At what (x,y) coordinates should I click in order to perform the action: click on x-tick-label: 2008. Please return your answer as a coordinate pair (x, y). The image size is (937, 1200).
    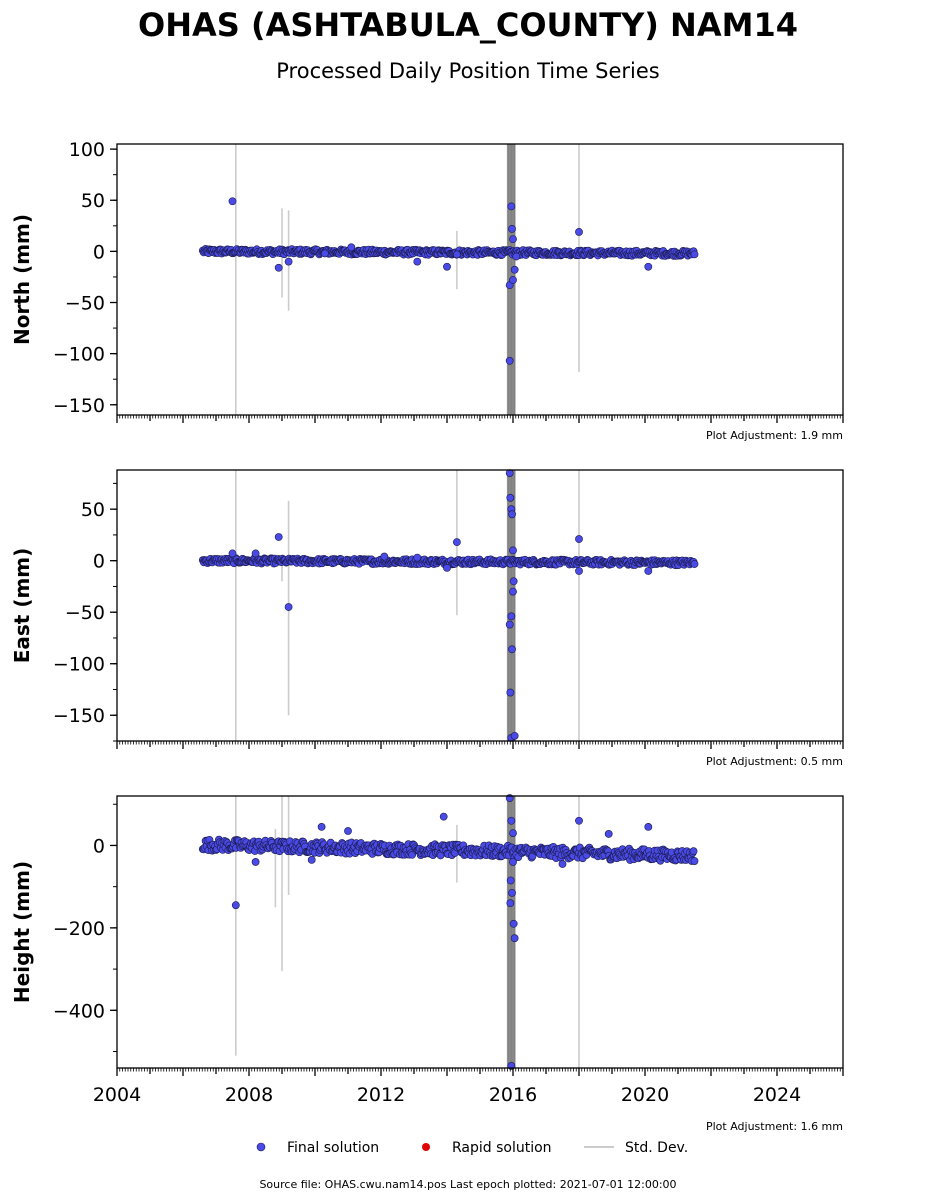
    Looking at the image, I should click on (249, 1095).